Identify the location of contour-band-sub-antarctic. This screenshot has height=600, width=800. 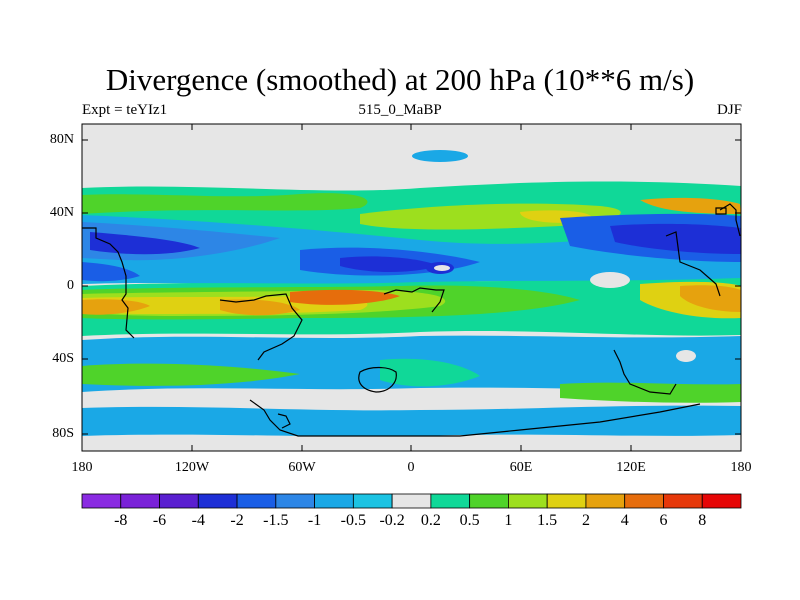
(650, 392).